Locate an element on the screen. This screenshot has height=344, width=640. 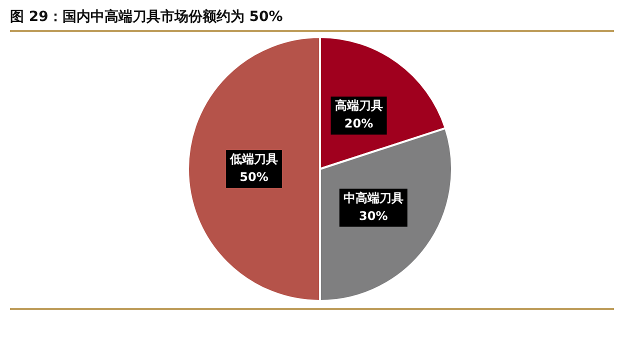
data-label: 20% is located at coordinates (359, 123).